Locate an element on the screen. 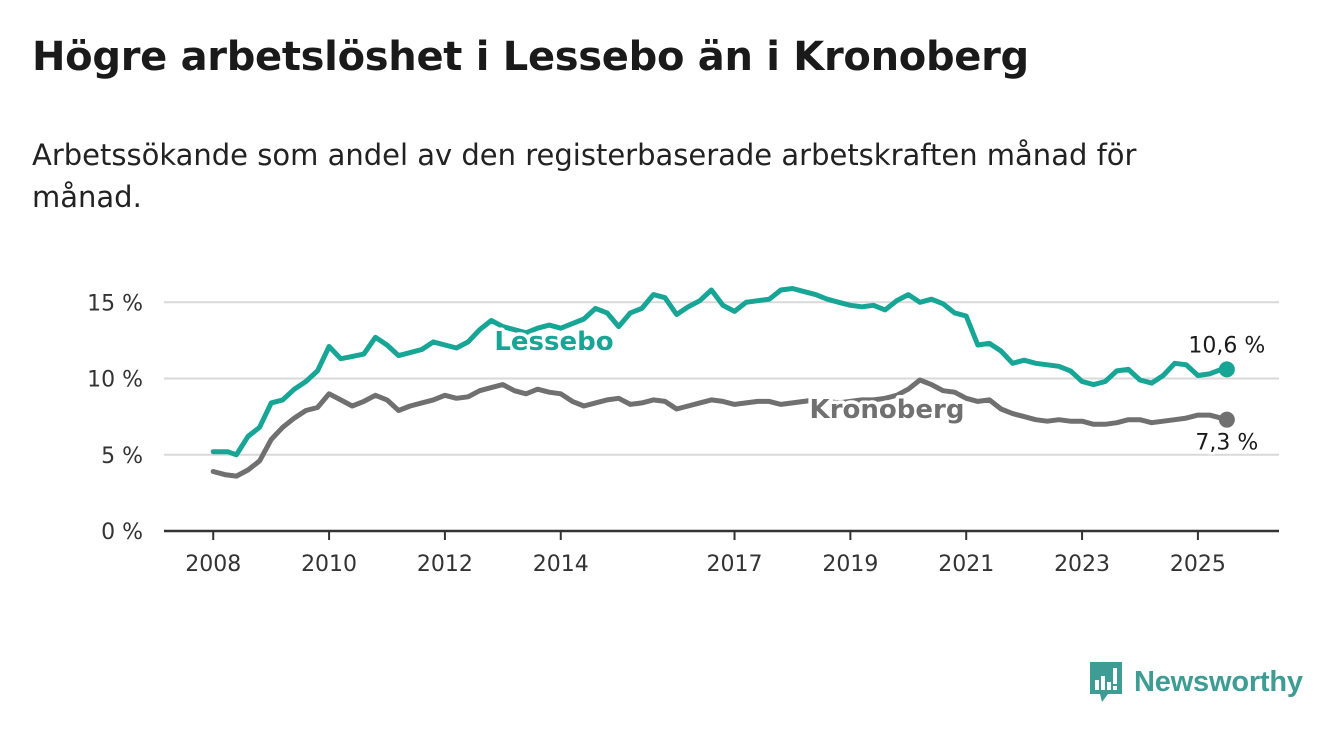 The width and height of the screenshot is (1340, 734). series-name-lessebo: Lessebo is located at coordinates (553, 342).